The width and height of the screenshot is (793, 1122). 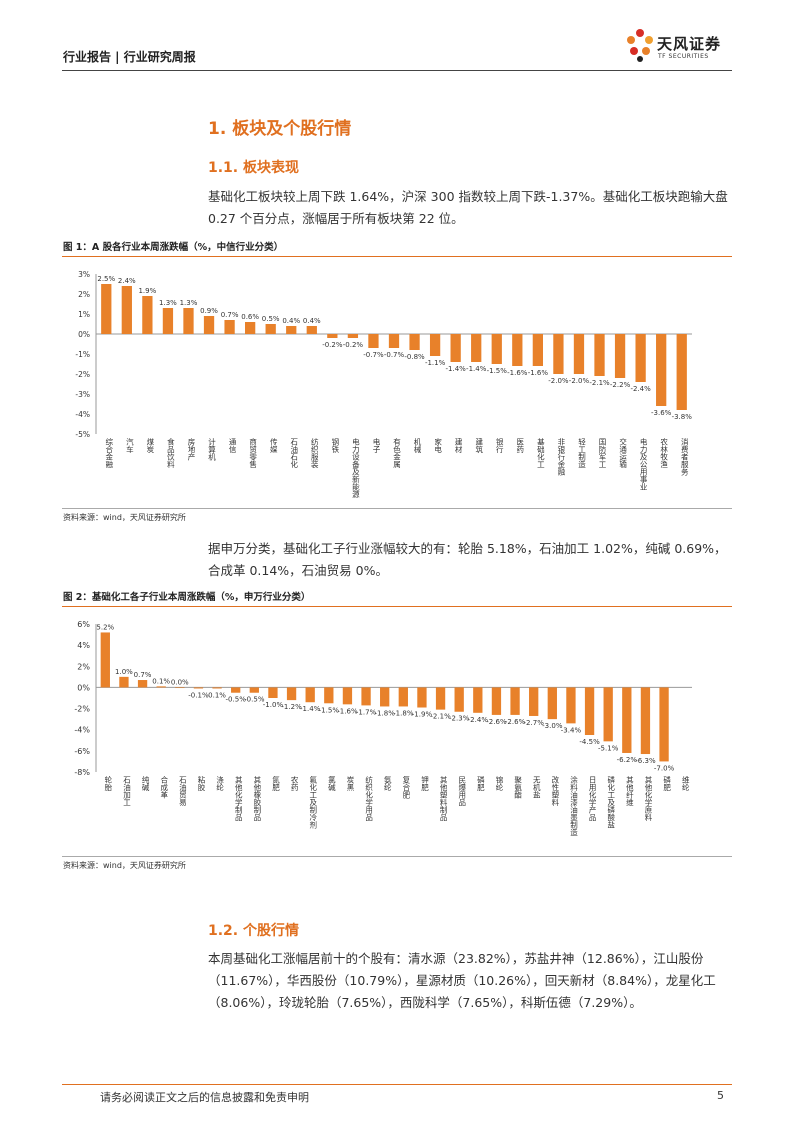 I want to click on data-label: -2.3%, so click(x=459, y=719).